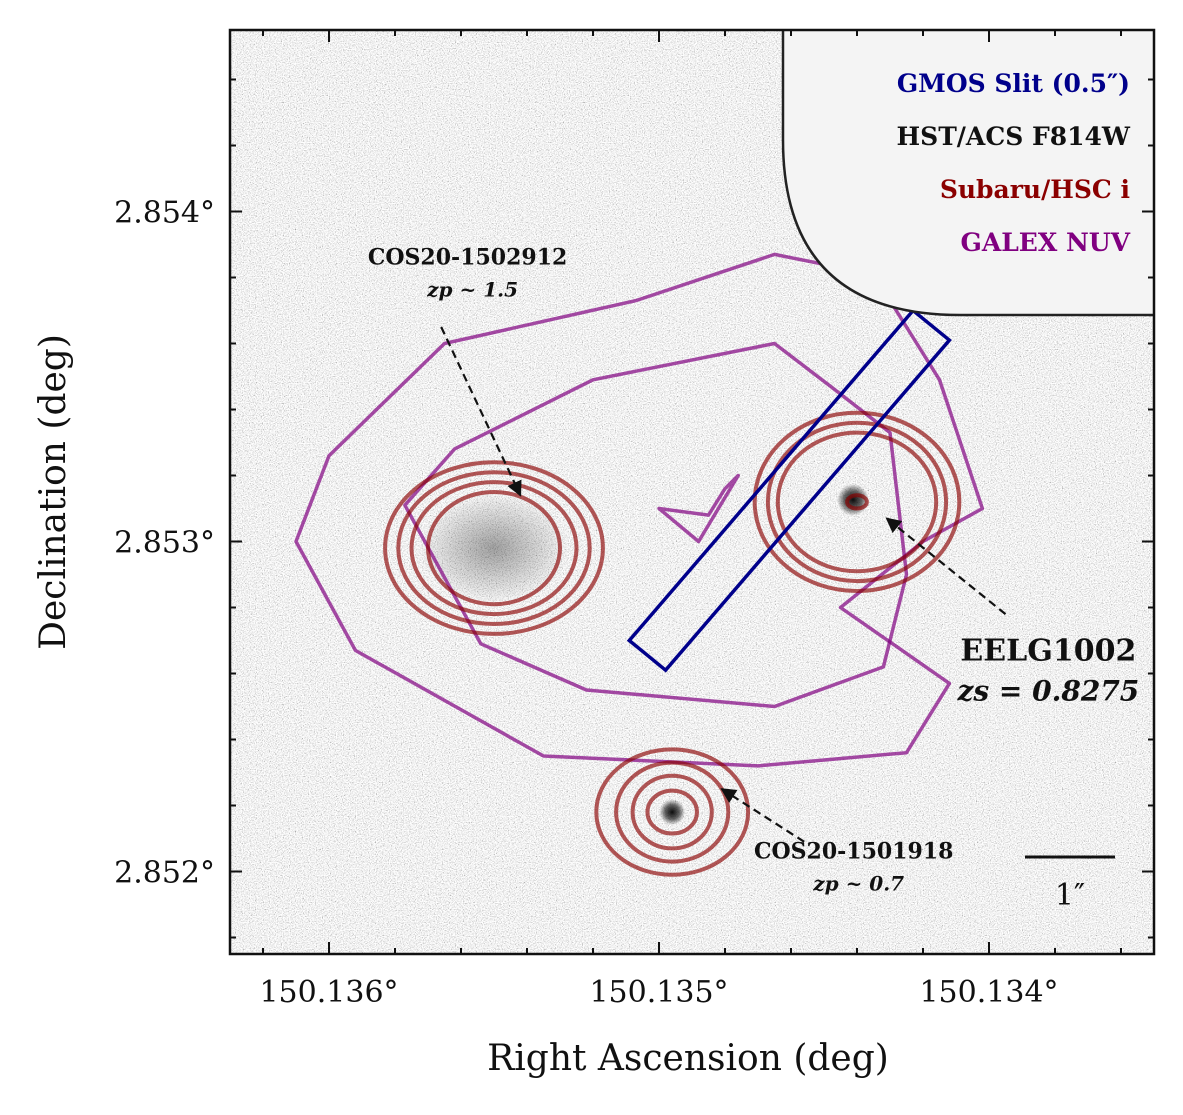 This screenshot has width=1183, height=1115. I want to click on annotation-redshift: zp ~ 0.7, so click(858, 883).